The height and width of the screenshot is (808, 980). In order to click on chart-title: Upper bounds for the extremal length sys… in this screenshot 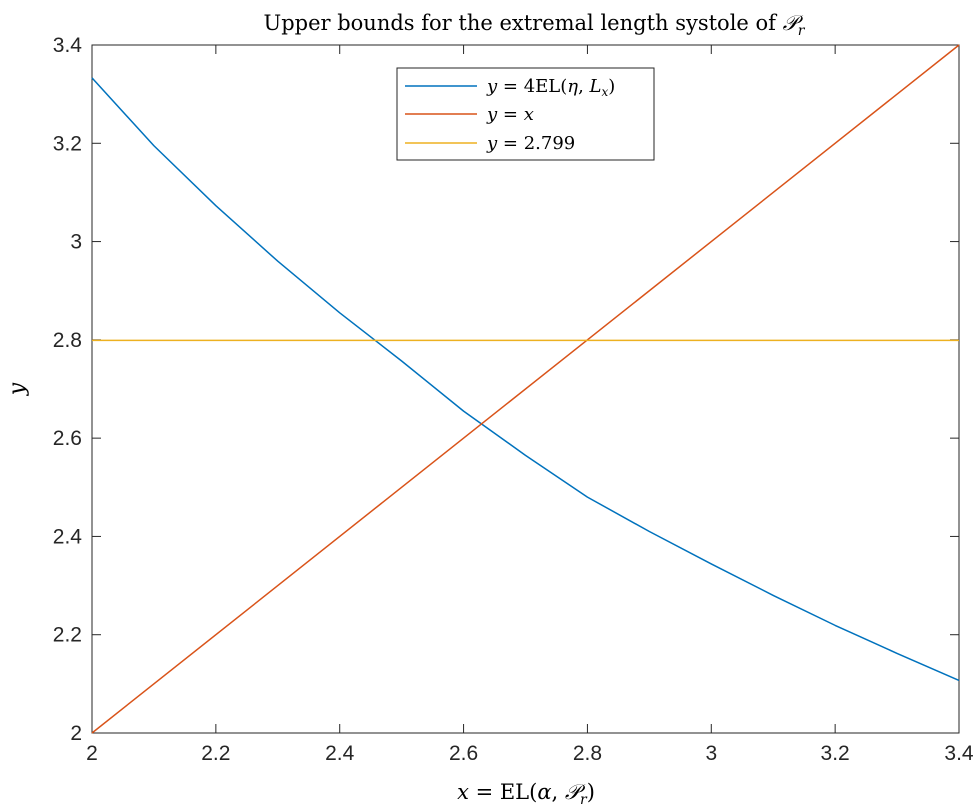, I will do `click(535, 25)`.